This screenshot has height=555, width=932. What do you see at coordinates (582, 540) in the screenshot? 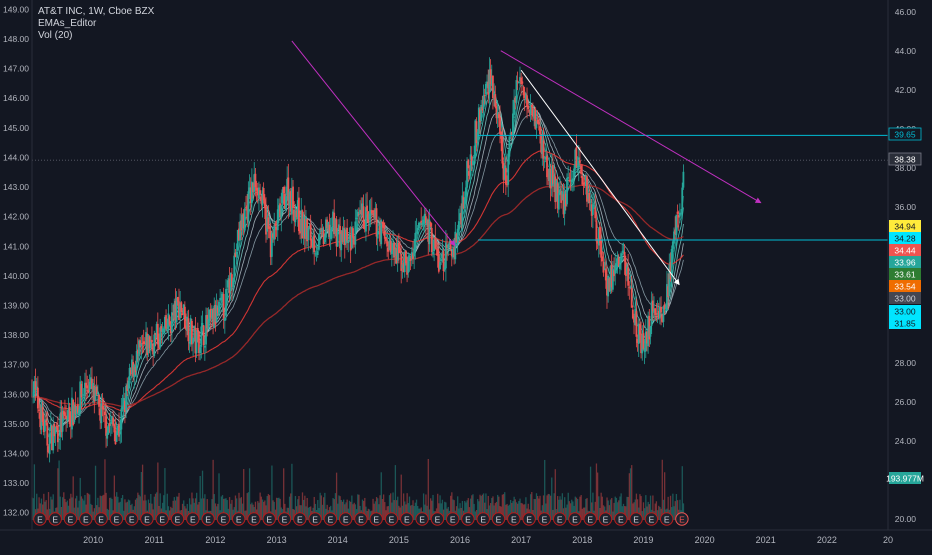
I see `time-axis-tick-label: 2018` at bounding box center [582, 540].